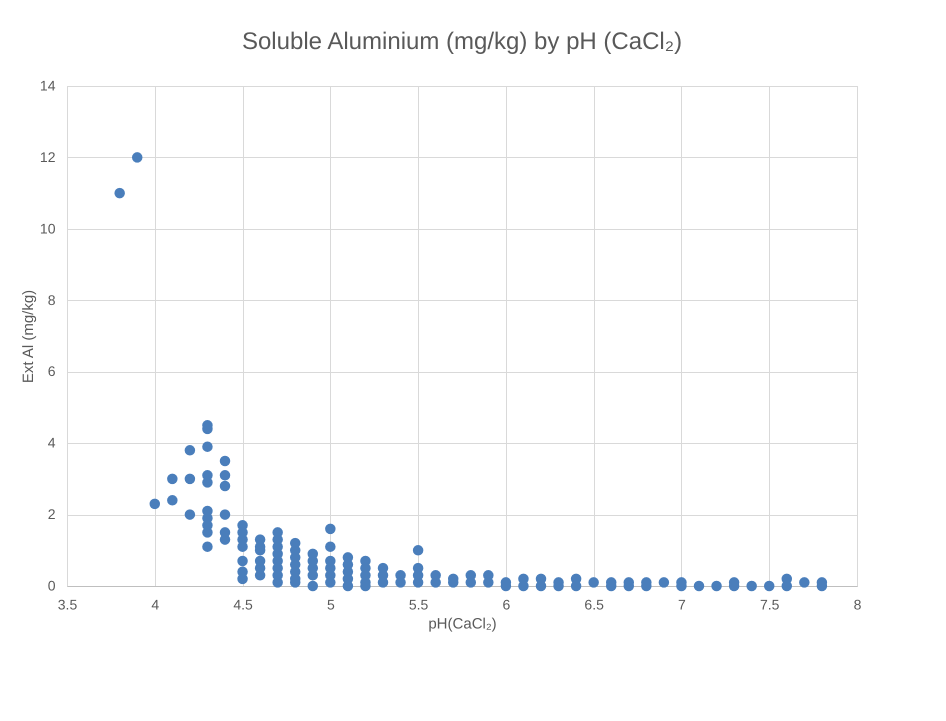 Image resolution: width=946 pixels, height=721 pixels. Describe the element at coordinates (594, 604) in the screenshot. I see `x-tick-label: 6.5` at that location.